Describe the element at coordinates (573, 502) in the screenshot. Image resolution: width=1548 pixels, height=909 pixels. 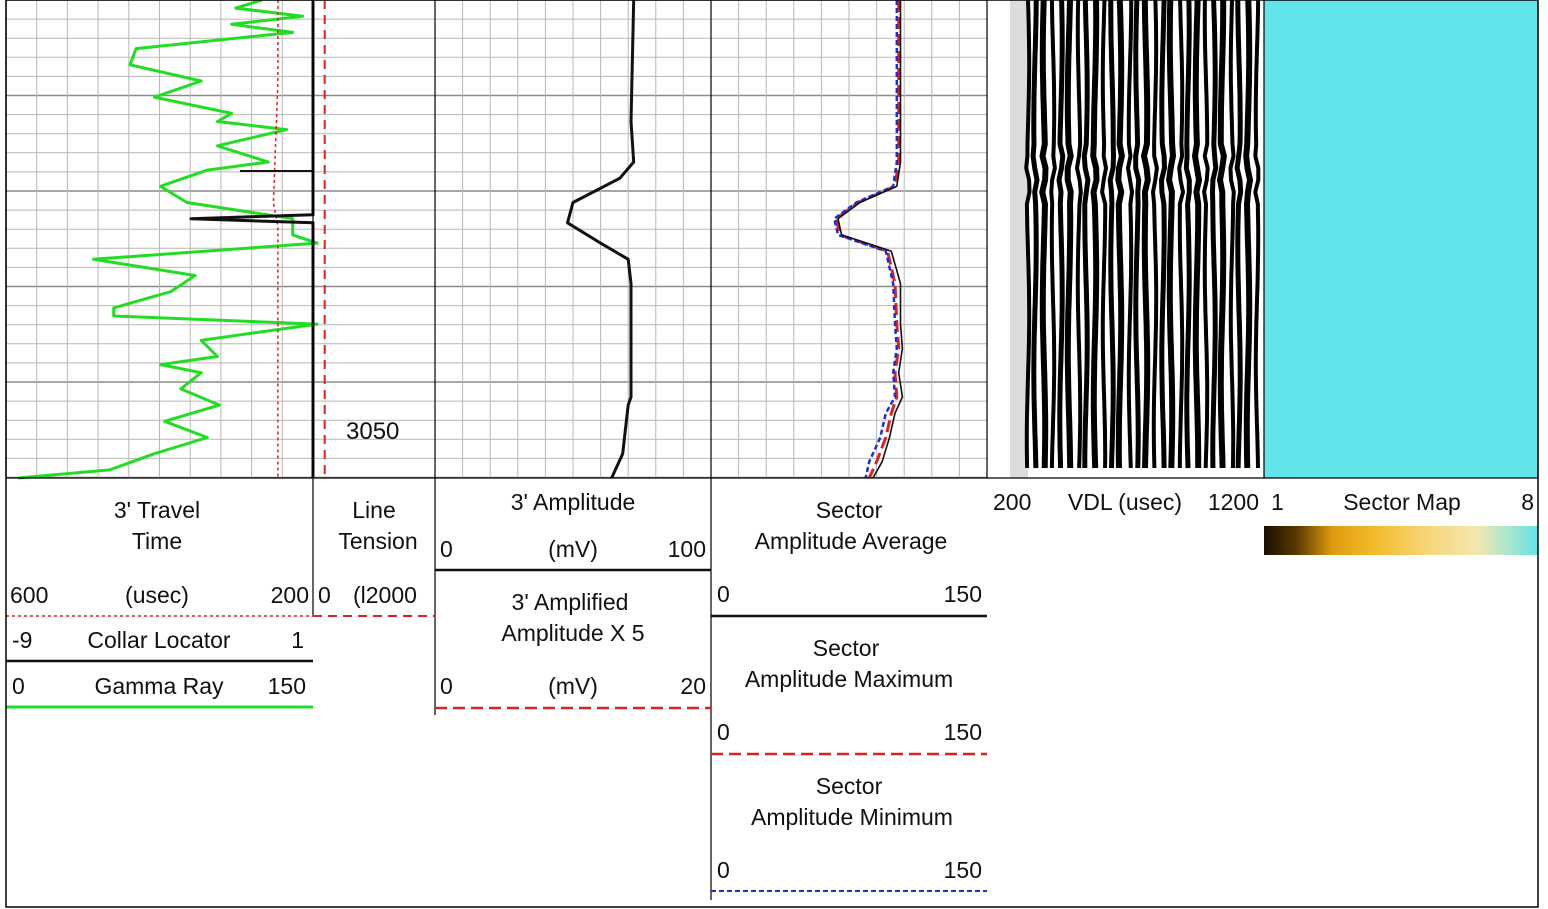
I see `amplitude-title: 3' Amplitude` at that location.